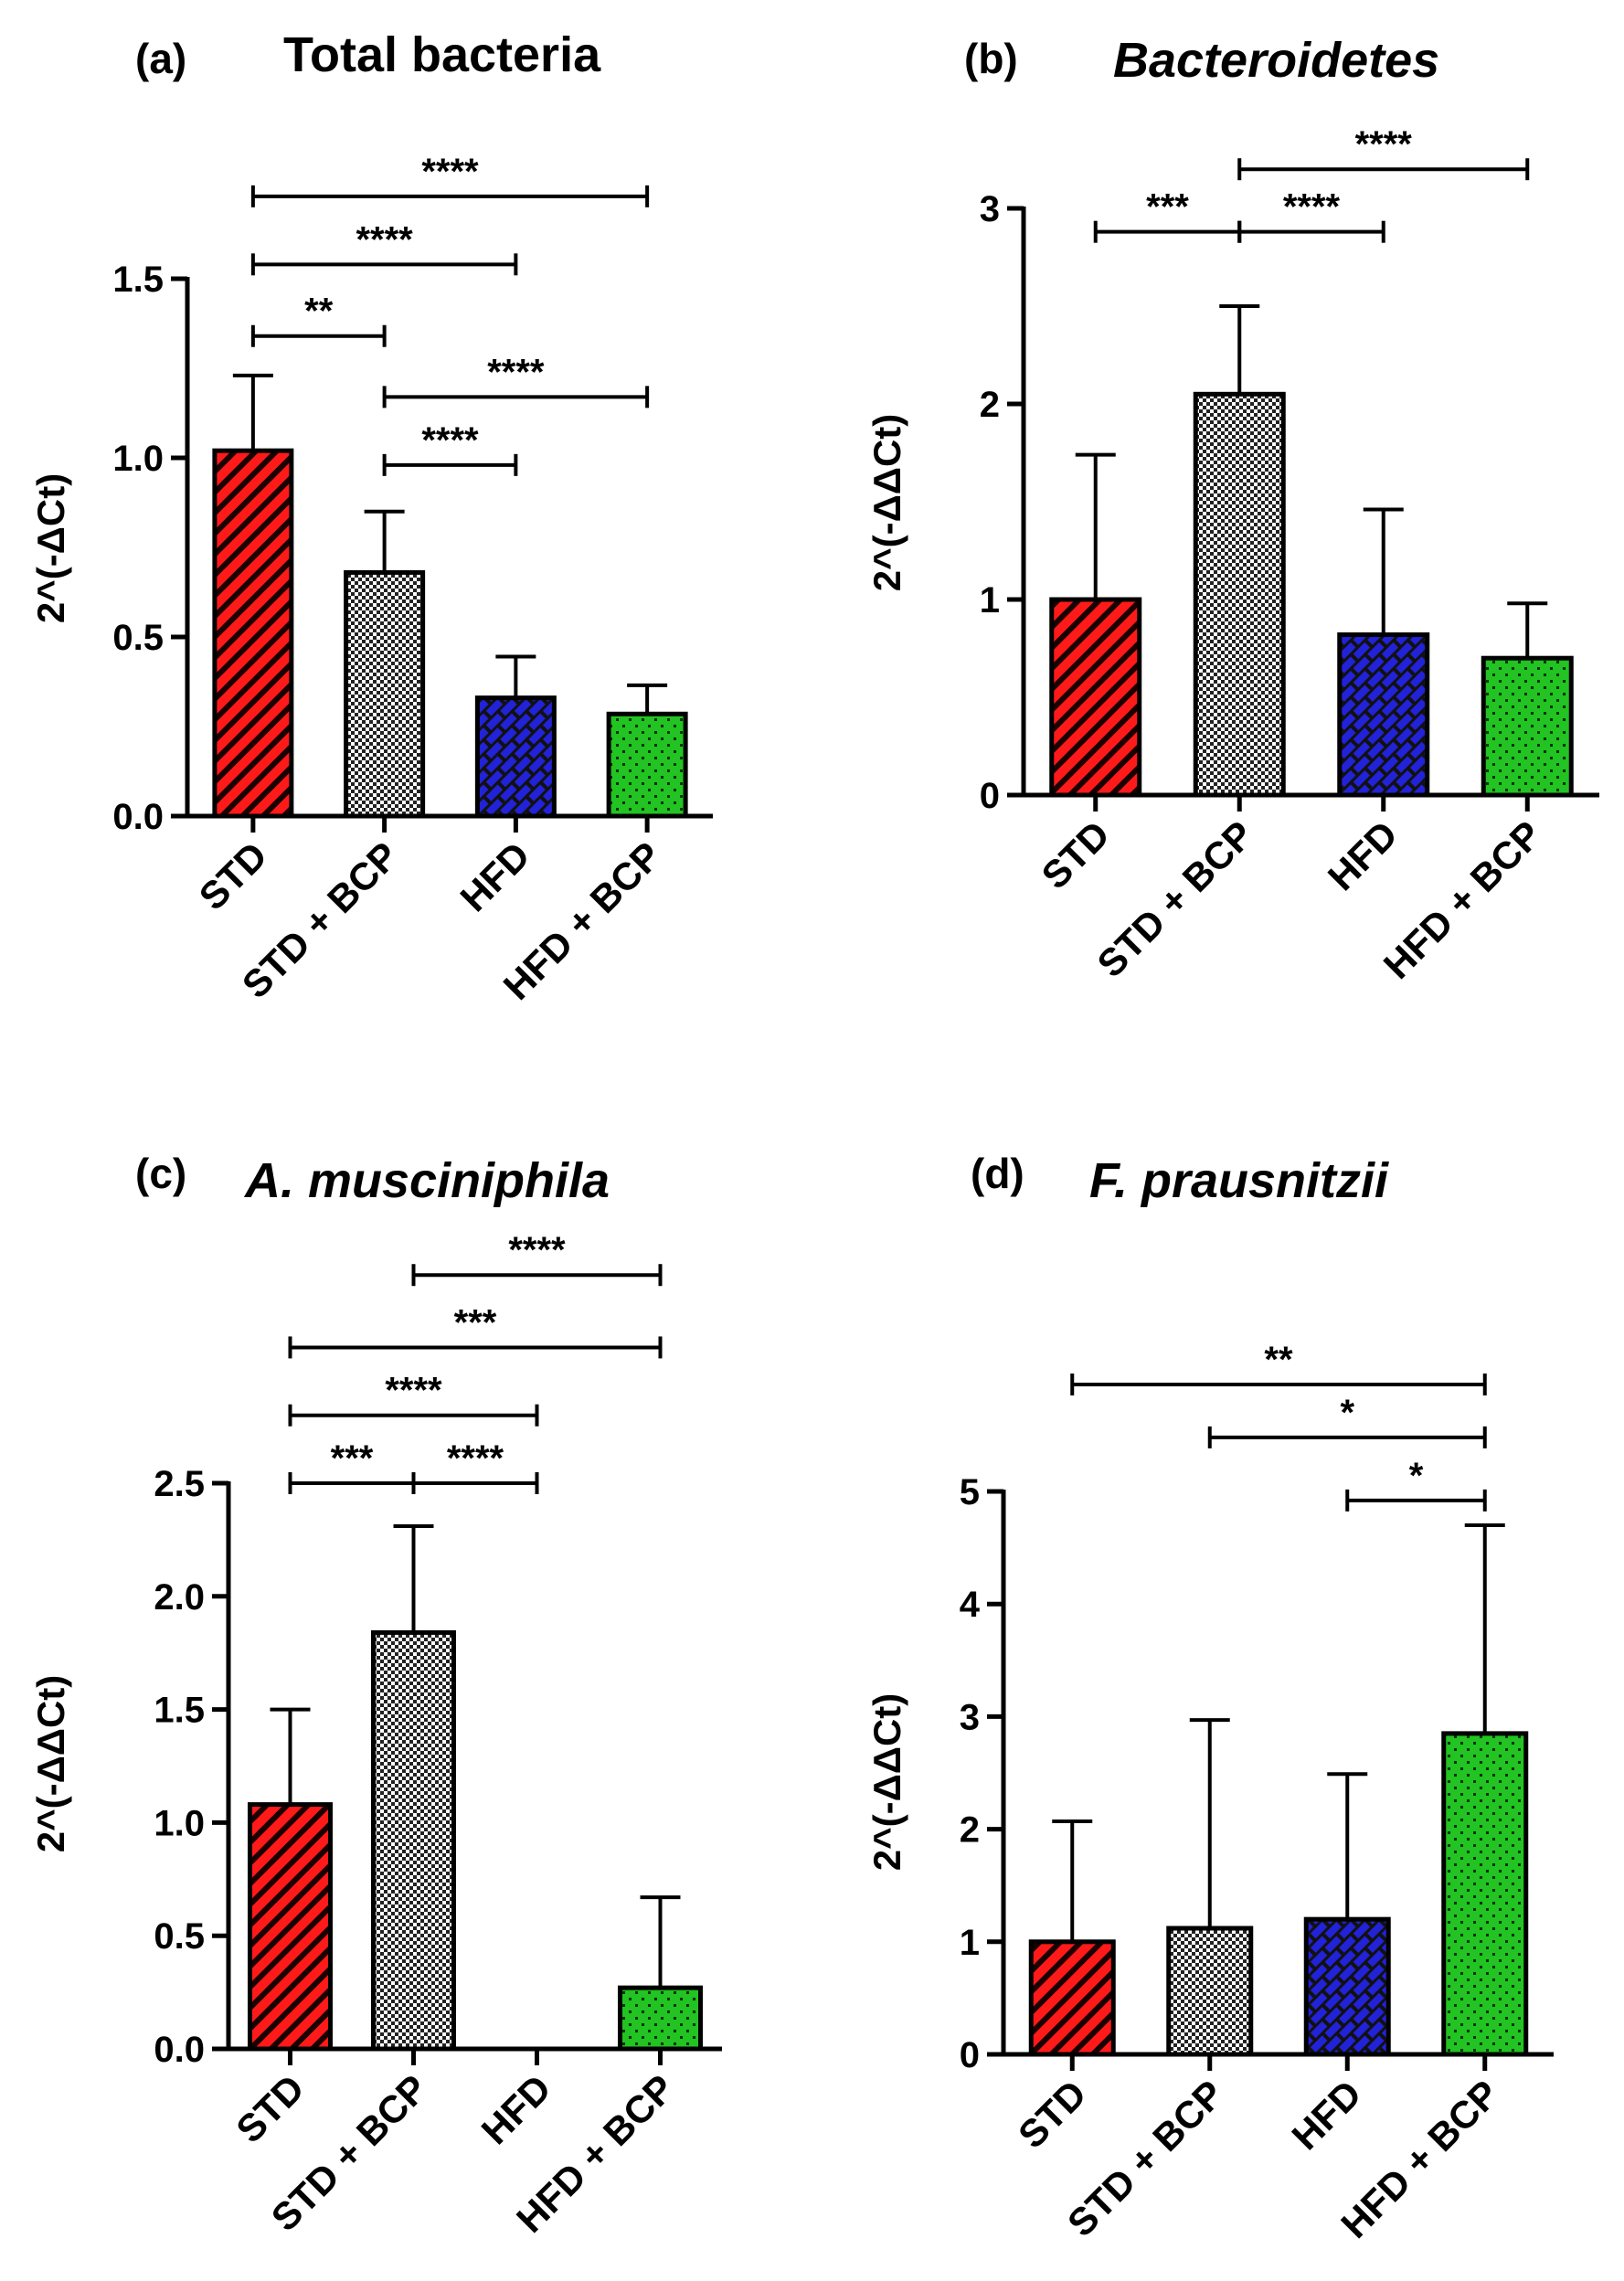  What do you see at coordinates (970, 1492) in the screenshot?
I see `y-tick-label: 5` at bounding box center [970, 1492].